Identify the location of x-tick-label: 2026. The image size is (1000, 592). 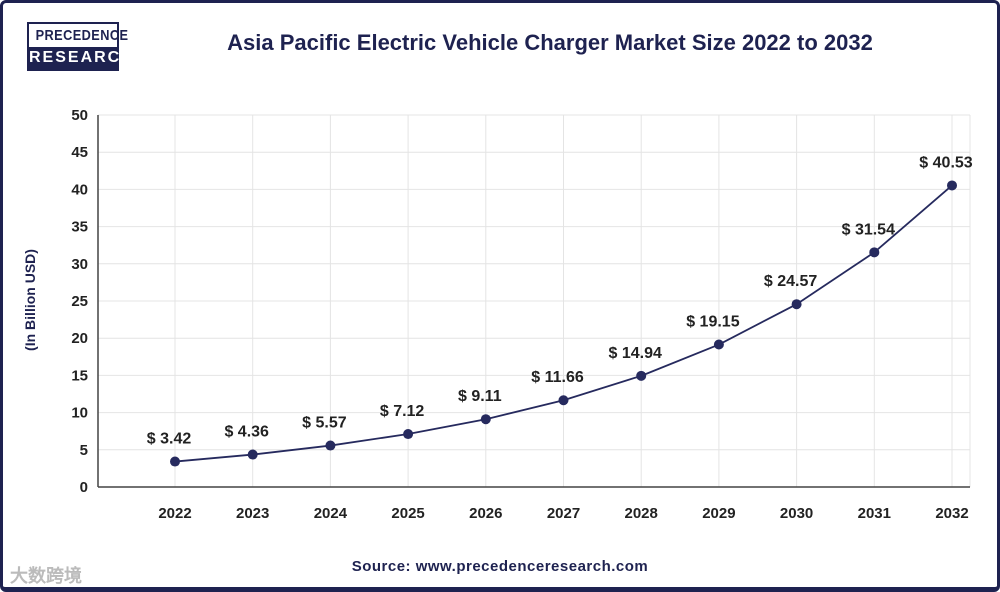
(485, 513).